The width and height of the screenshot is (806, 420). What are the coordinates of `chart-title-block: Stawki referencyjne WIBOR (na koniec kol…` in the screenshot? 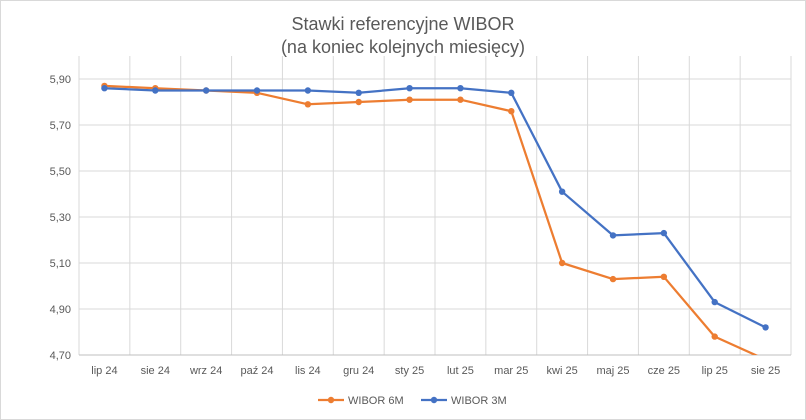 It's located at (403, 36).